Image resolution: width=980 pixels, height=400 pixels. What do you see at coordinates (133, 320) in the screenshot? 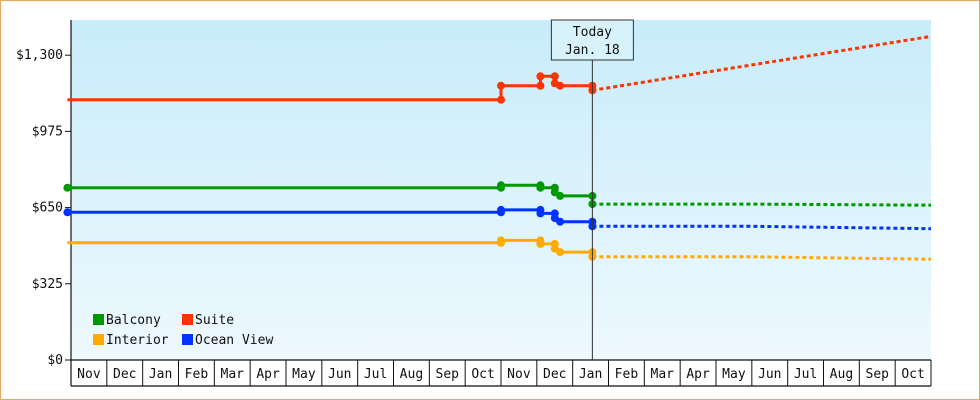
I see `legend-label: Balcony` at bounding box center [133, 320].